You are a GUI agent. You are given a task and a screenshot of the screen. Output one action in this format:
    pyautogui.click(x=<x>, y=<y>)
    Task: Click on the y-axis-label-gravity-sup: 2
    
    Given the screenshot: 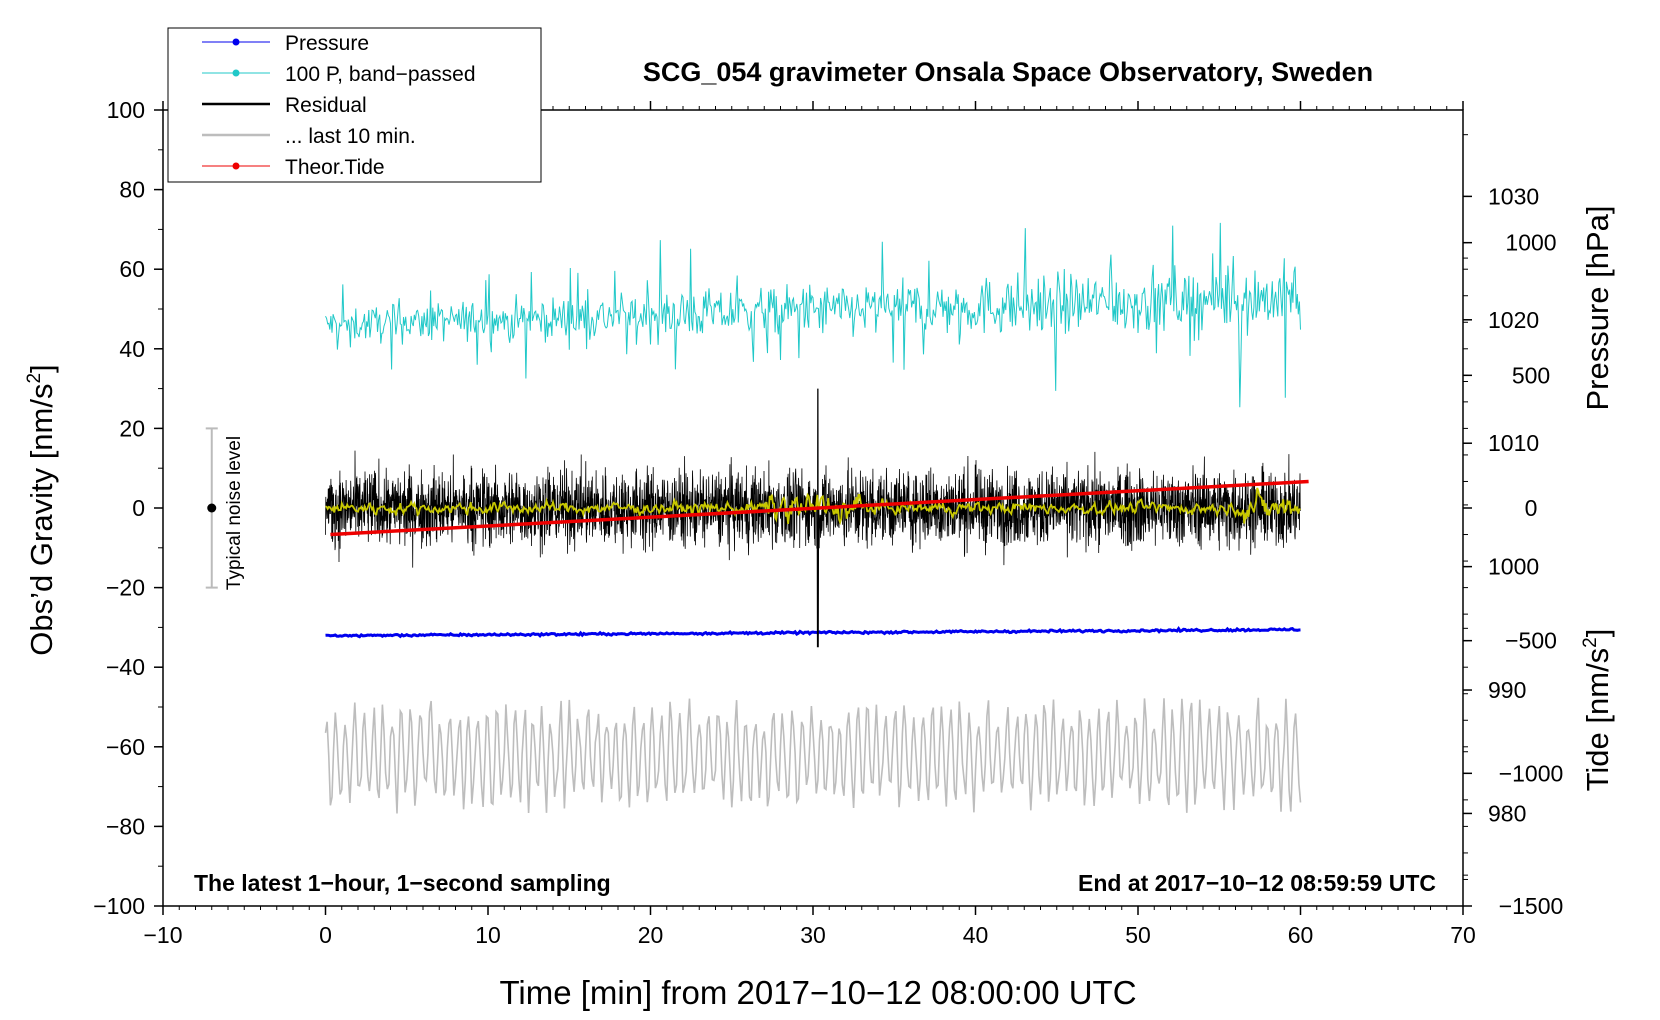 What is the action you would take?
    pyautogui.click(x=34, y=378)
    